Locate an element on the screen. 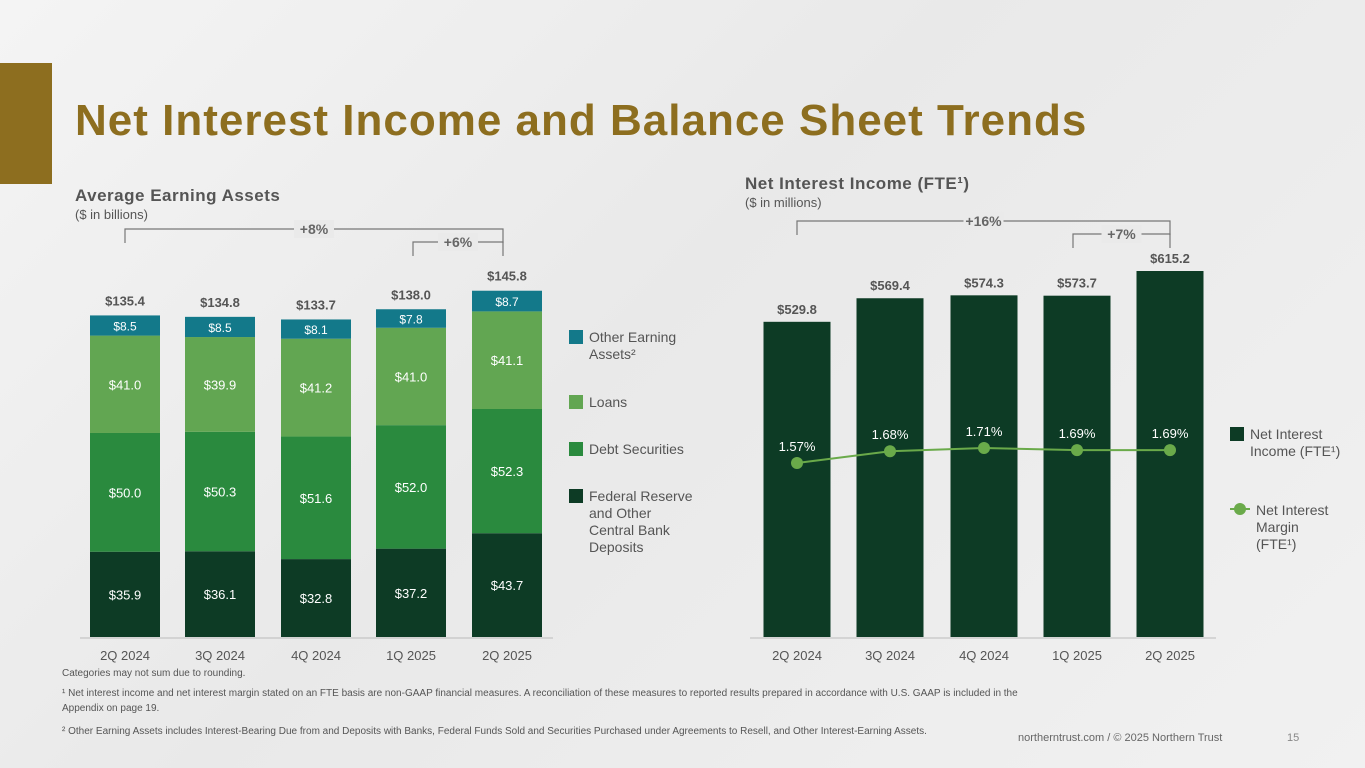  assets-chart-title: Average Earning Assets is located at coordinates (178, 195).